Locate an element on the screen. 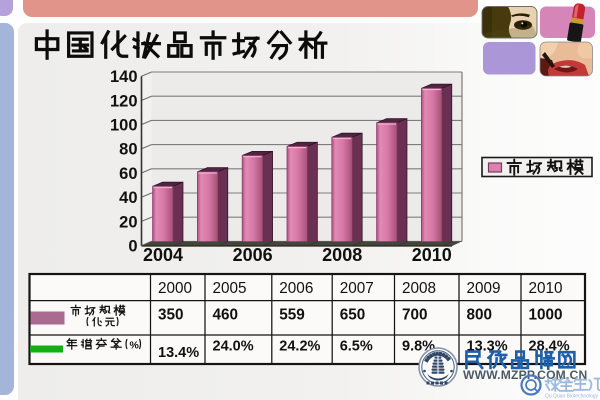 The width and height of the screenshot is (600, 400). svg-text: 140 is located at coordinates (124, 77).